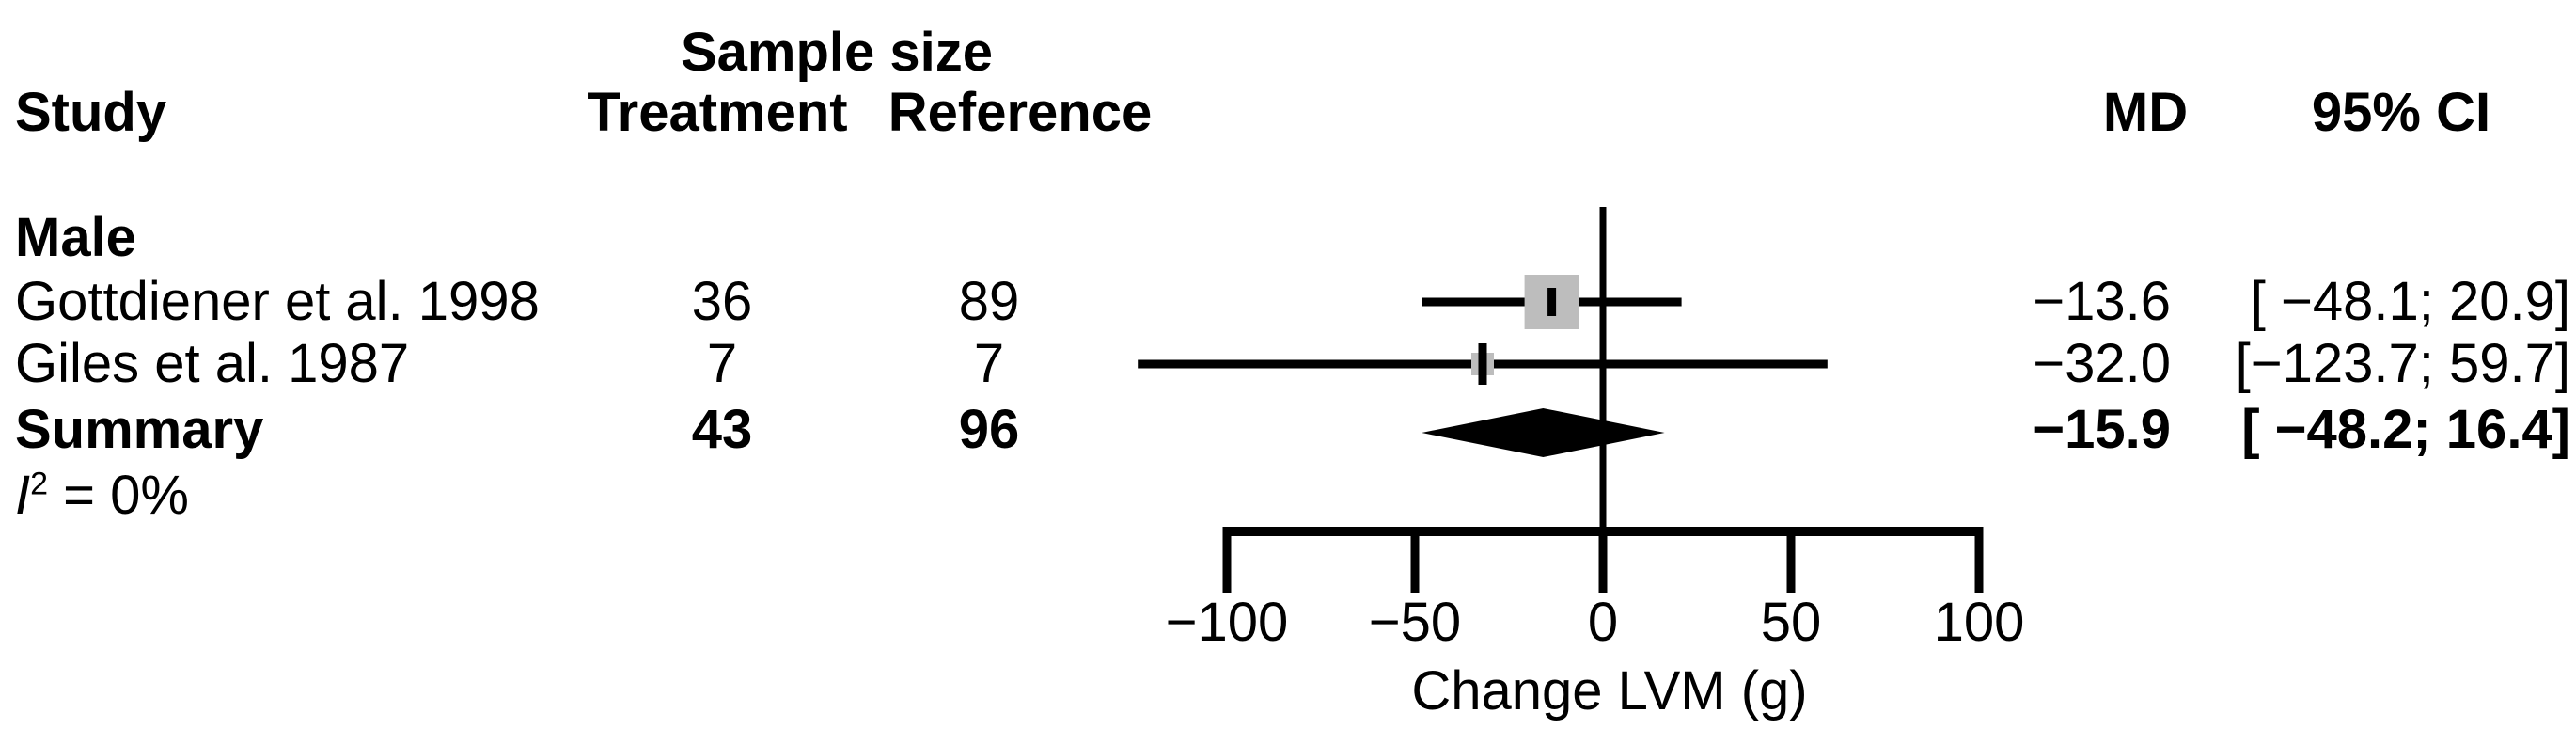 Image resolution: width=2576 pixels, height=745 pixels. Describe the element at coordinates (989, 301) in the screenshot. I see `reference-n: 89` at that location.